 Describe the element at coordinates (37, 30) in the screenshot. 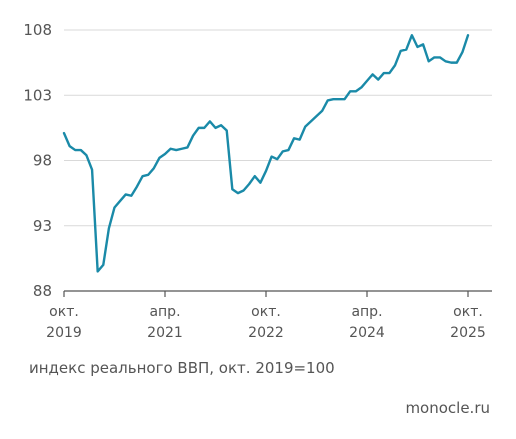

I see `y-tick-label: 108` at that location.